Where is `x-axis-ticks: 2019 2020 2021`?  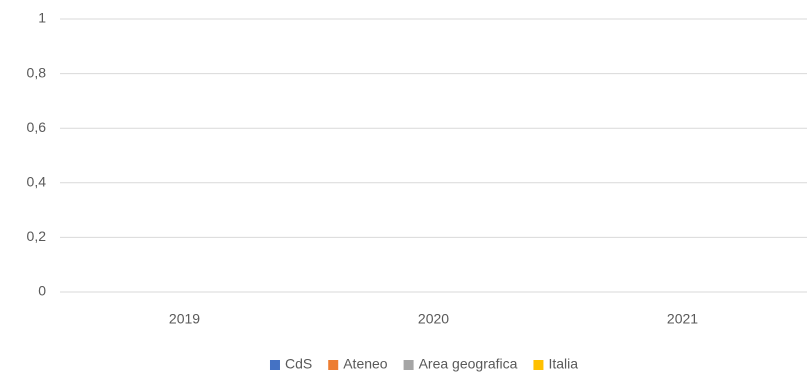
x-axis-ticks: 2019 2020 2021 is located at coordinates (433, 319).